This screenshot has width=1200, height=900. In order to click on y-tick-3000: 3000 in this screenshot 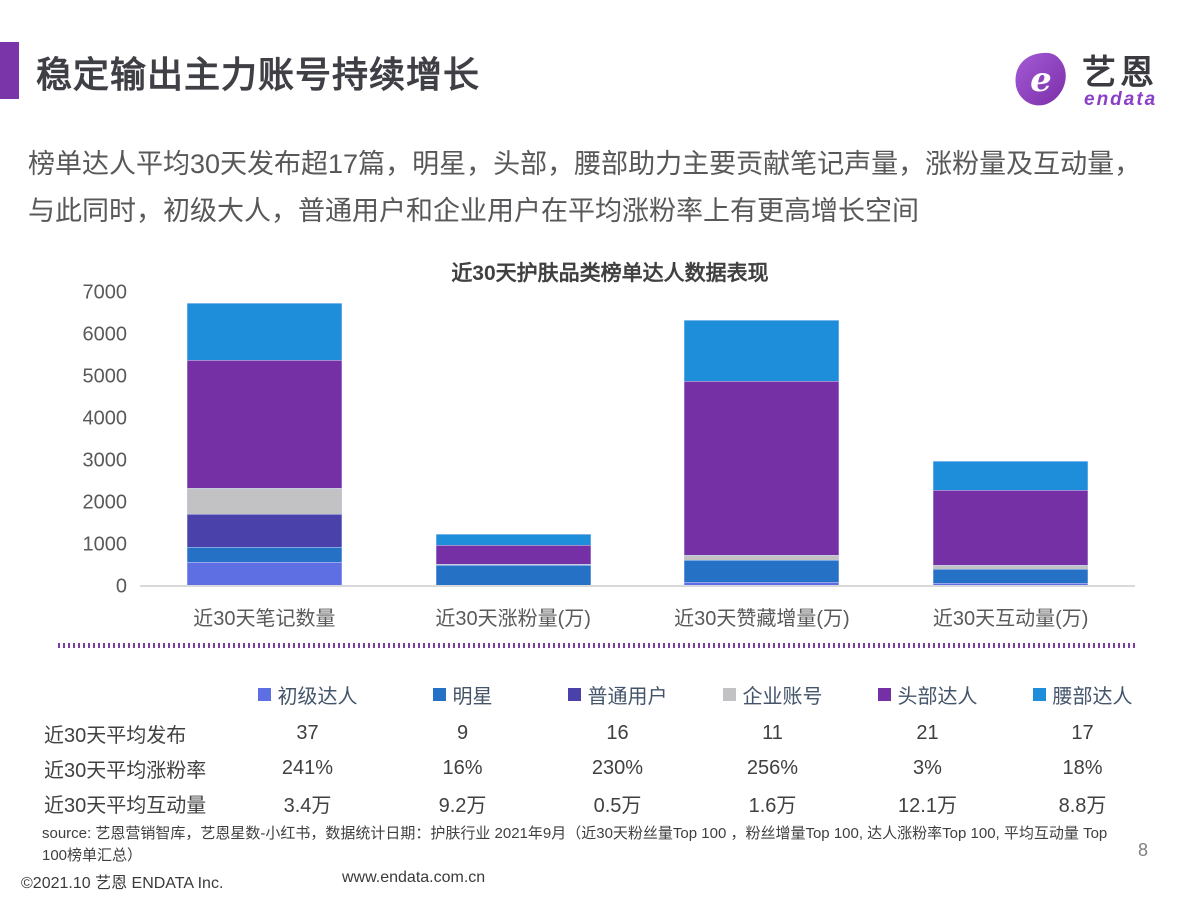, I will do `click(105, 460)`.